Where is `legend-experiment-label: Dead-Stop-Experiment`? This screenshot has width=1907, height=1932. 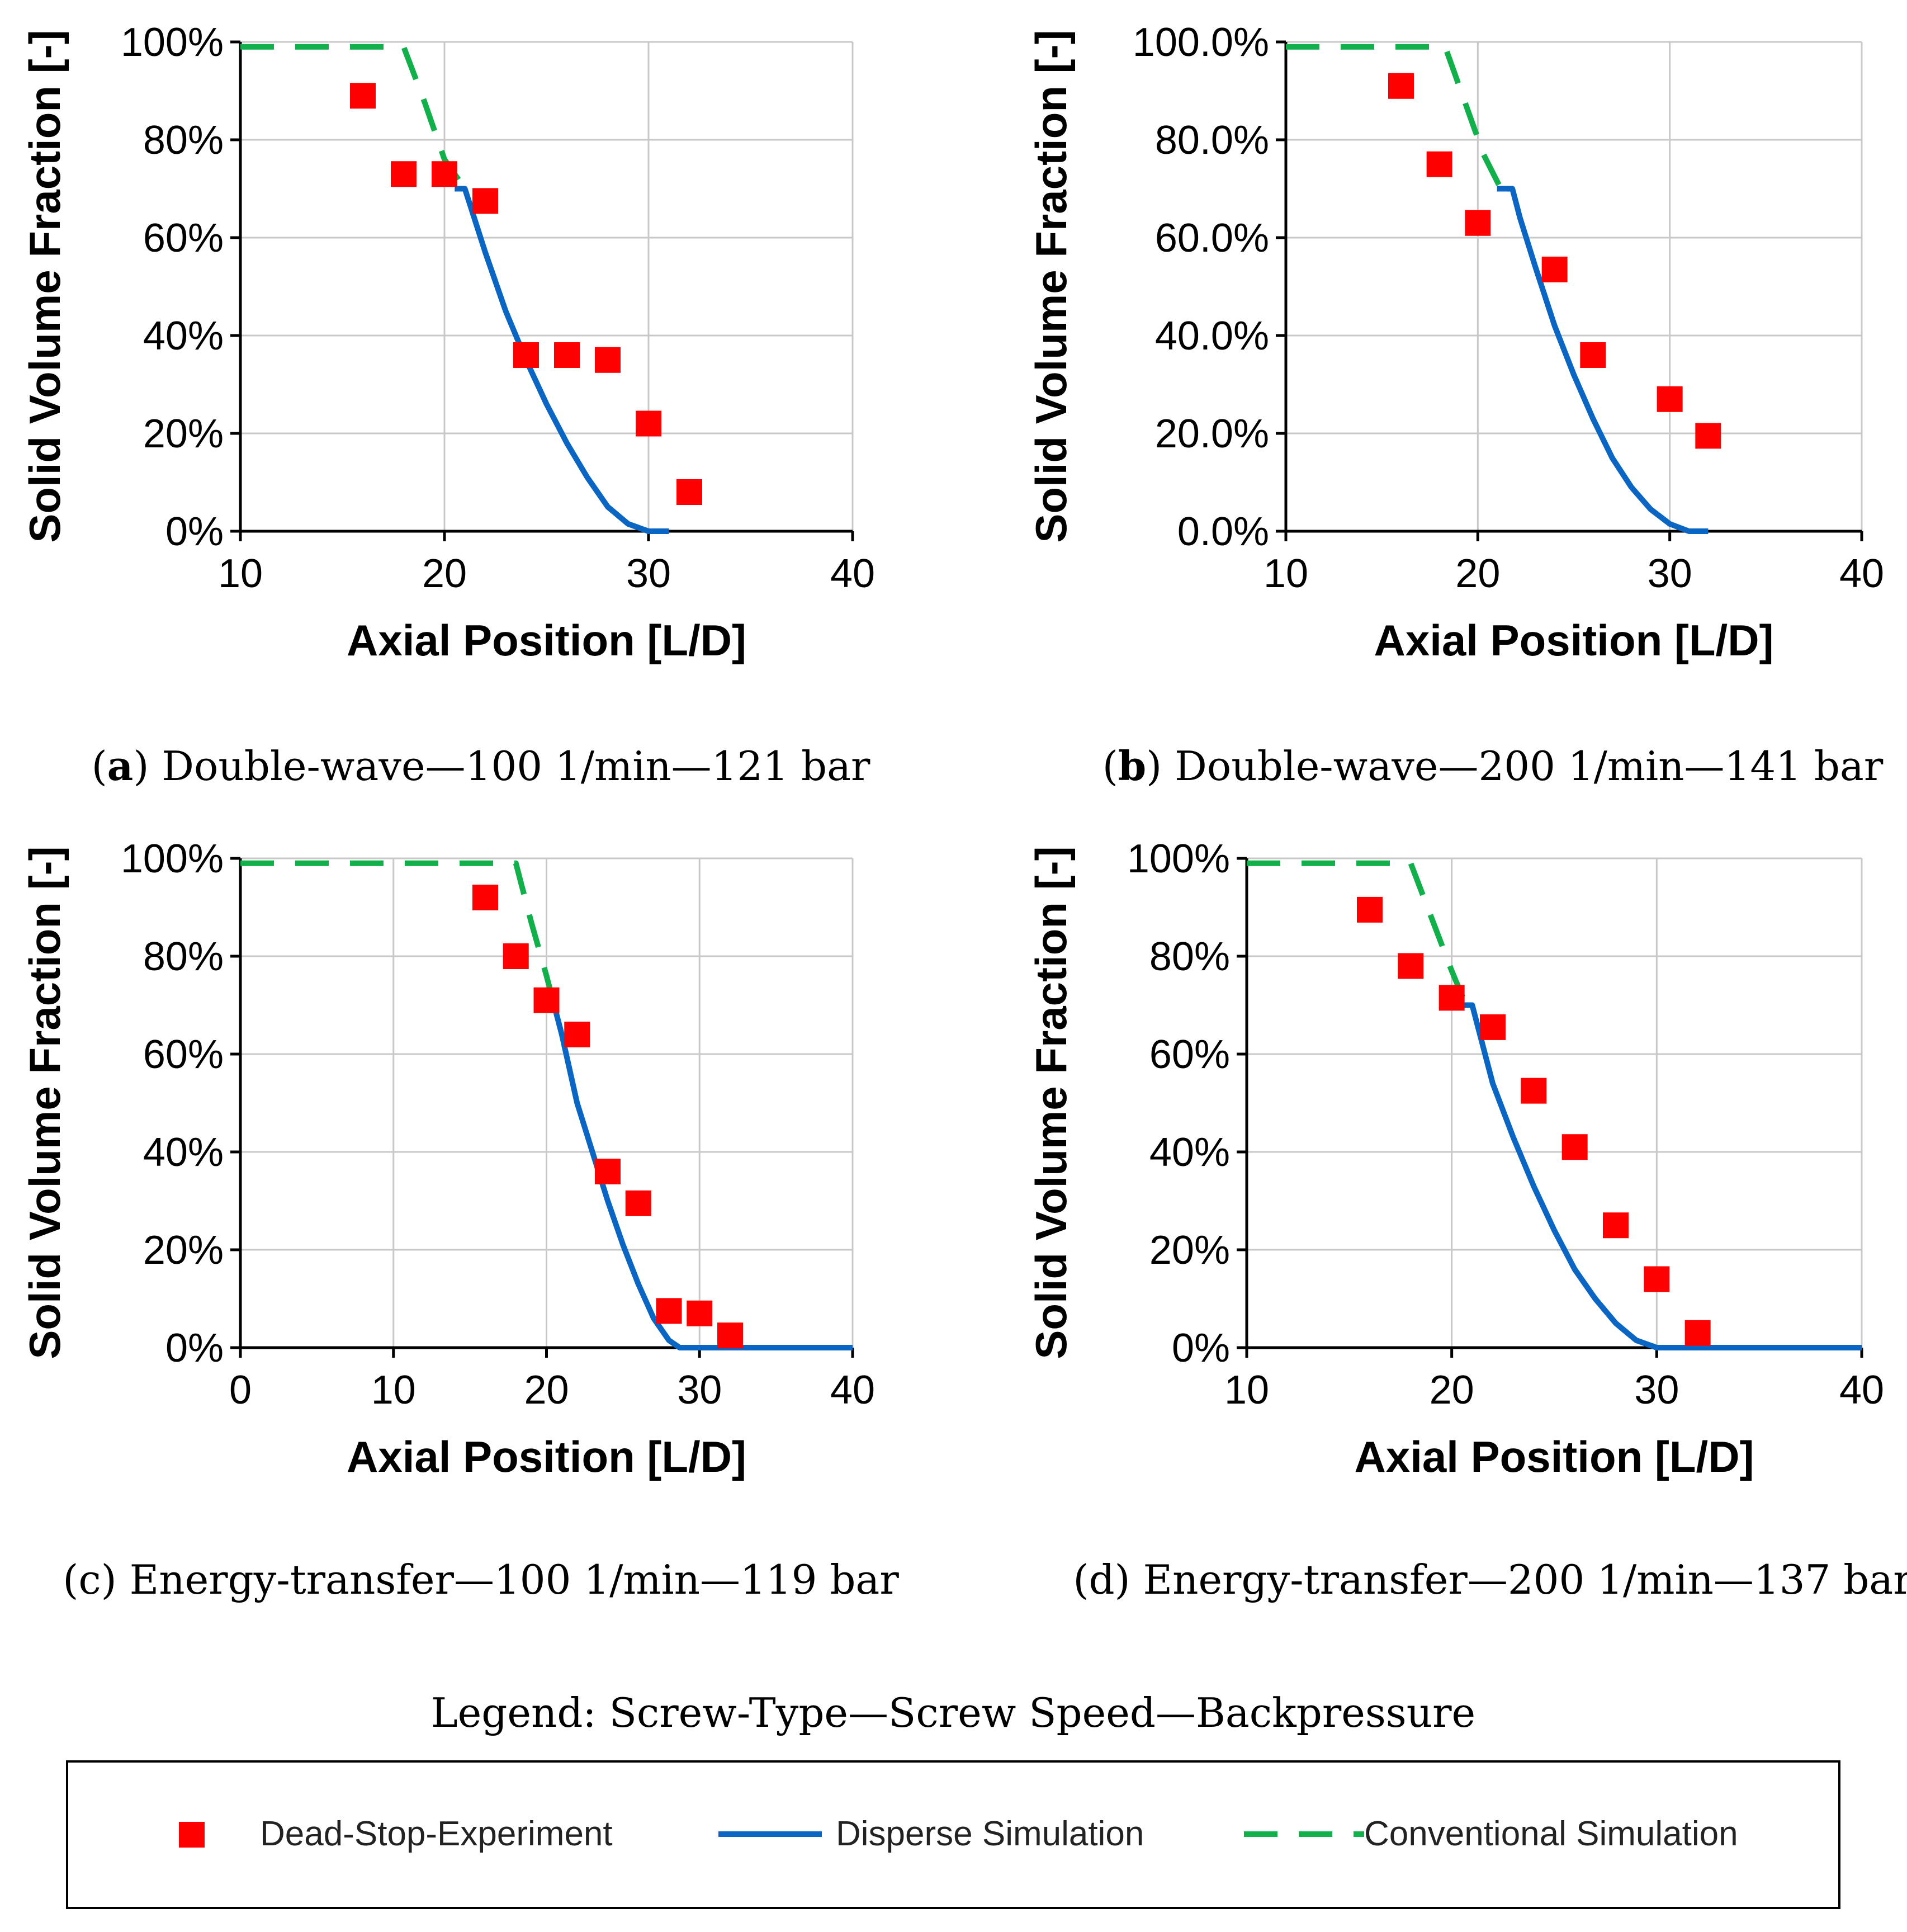 legend-experiment-label: Dead-Stop-Experiment is located at coordinates (436, 1834).